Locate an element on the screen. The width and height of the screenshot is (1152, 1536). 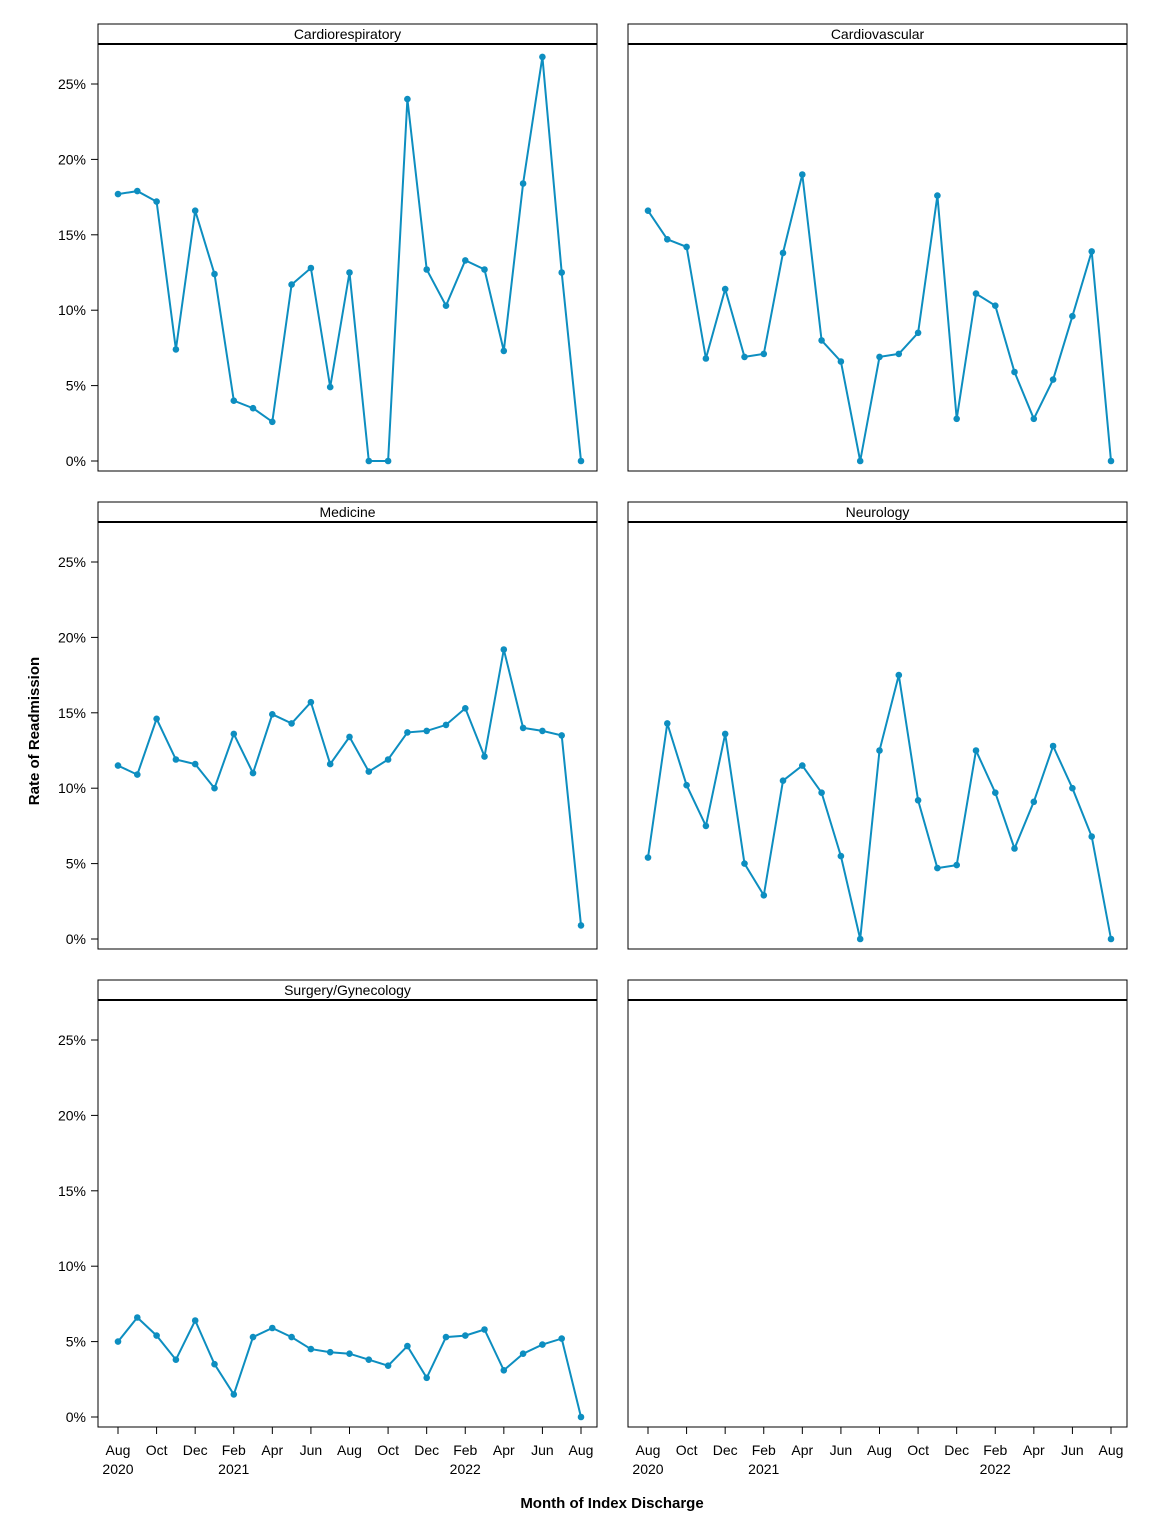
x-year-label: 2021 is located at coordinates (763, 1469).